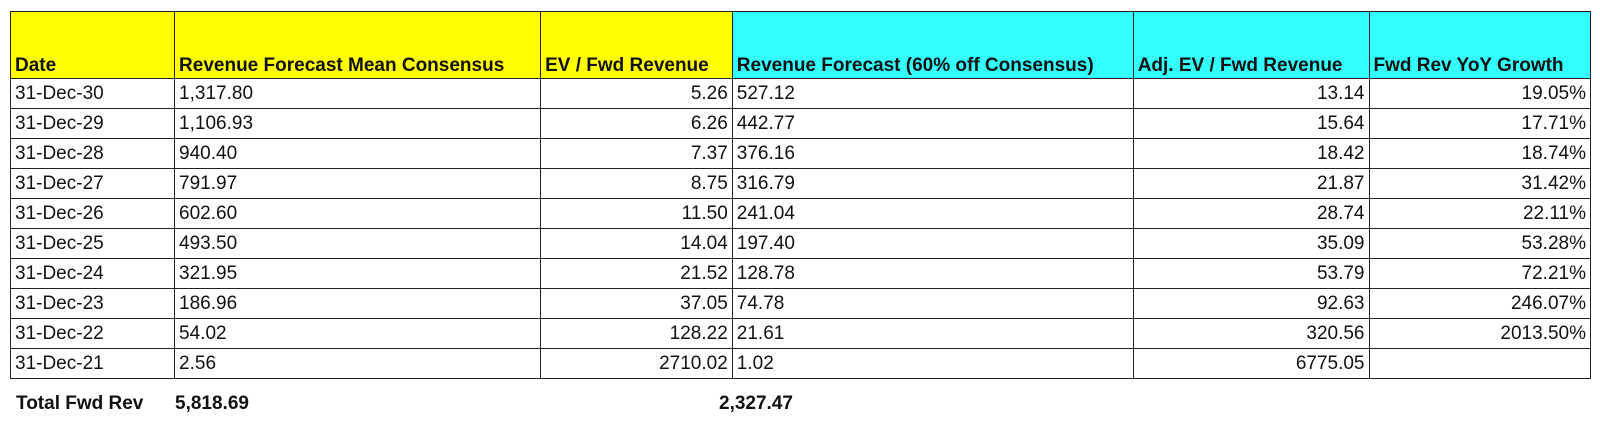  I want to click on cell-ev-fwd-revenue: 6.26, so click(636, 123).